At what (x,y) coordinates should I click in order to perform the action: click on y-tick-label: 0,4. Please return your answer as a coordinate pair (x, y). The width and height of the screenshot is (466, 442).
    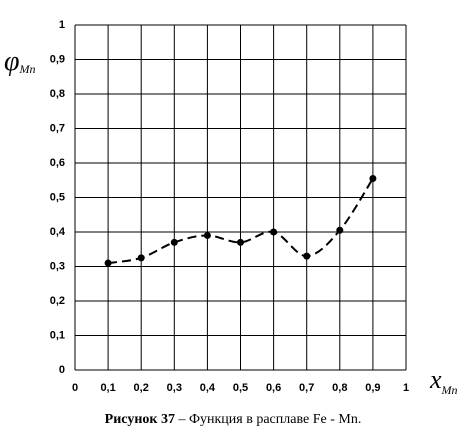
    Looking at the image, I should click on (58, 232).